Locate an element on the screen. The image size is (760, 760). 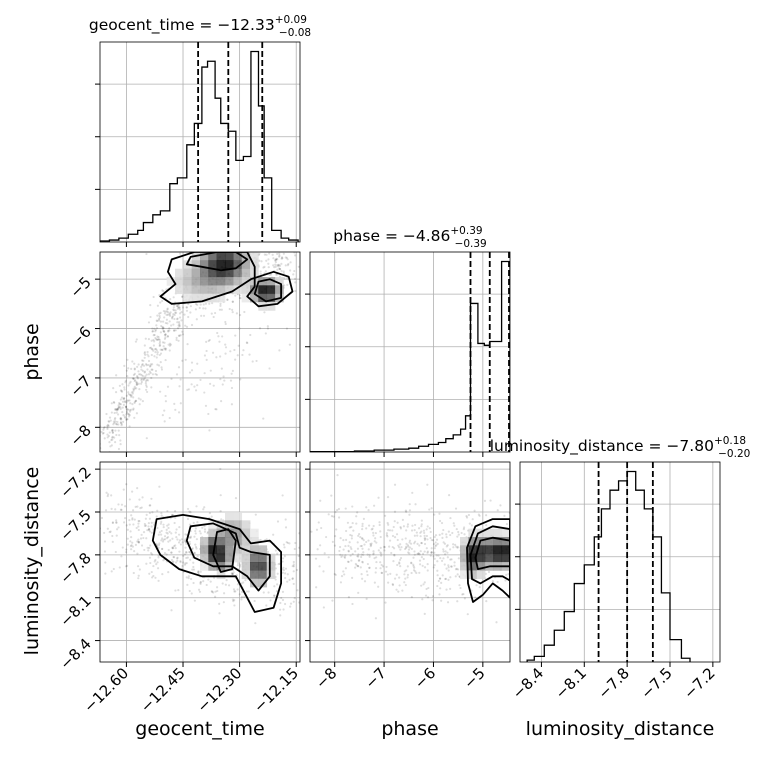
histogram-step is located at coordinates (199, 146).